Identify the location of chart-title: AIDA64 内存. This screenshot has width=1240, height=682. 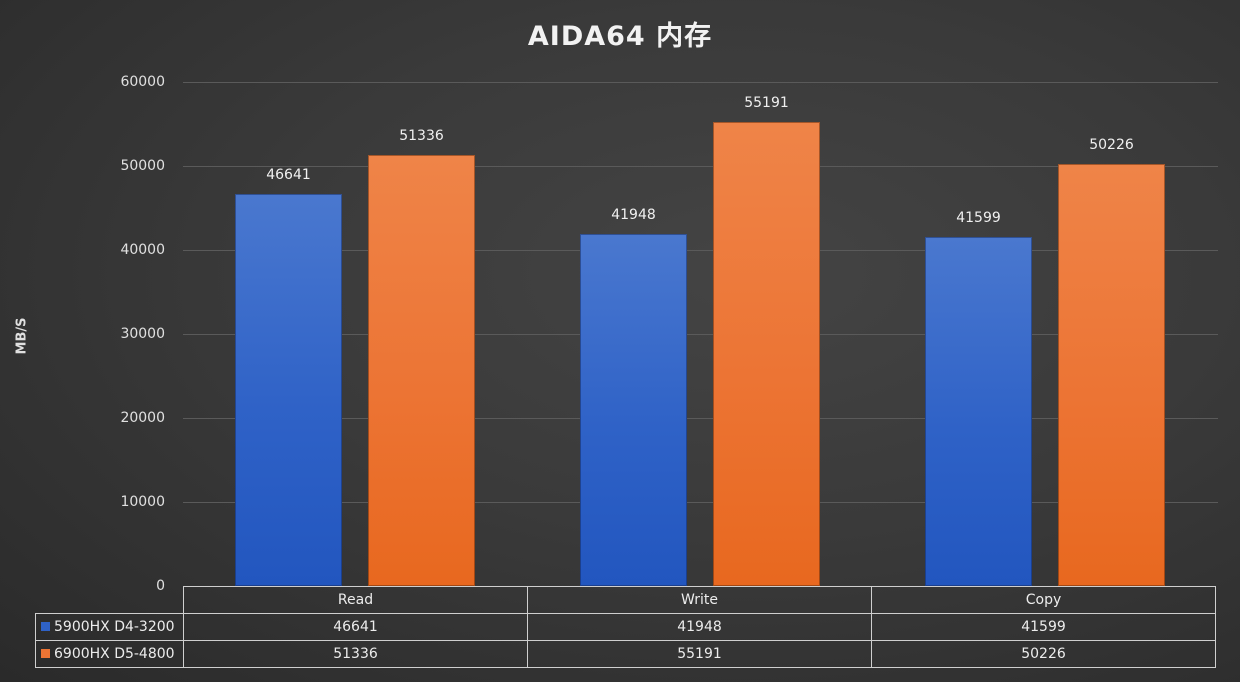
(620, 36).